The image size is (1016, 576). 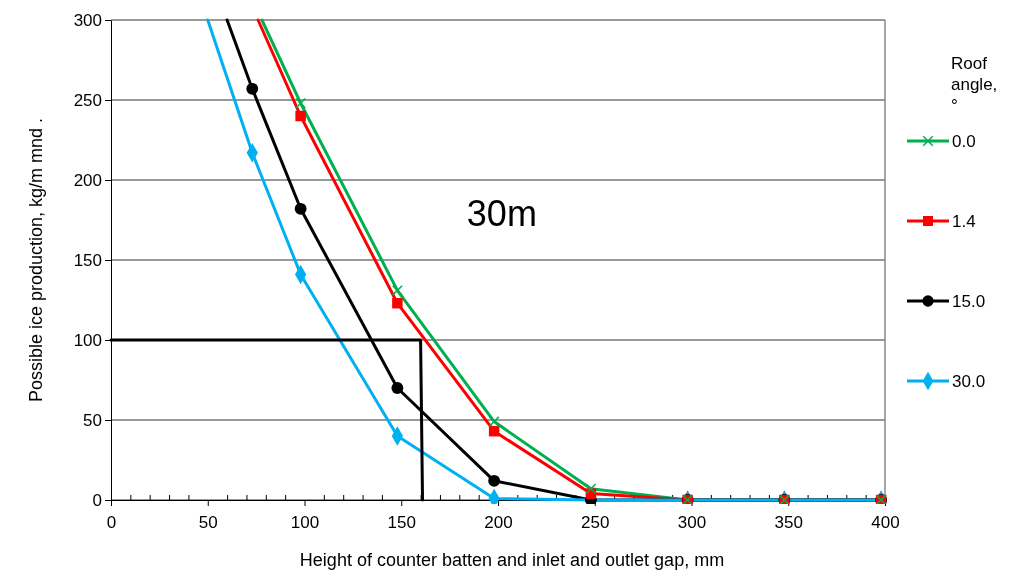 I want to click on x-tick-label: 150, so click(x=401, y=522).